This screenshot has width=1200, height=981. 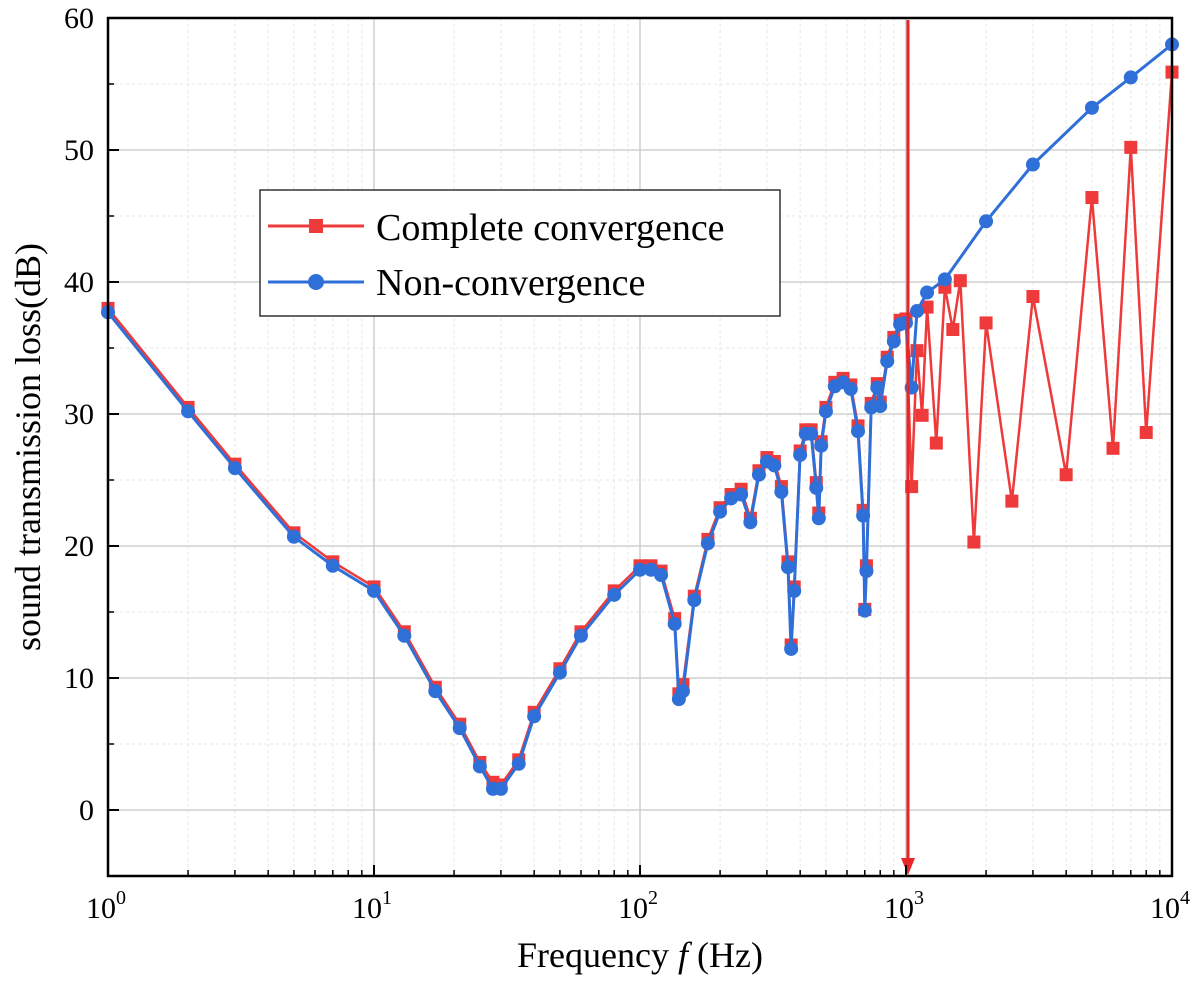 I want to click on x-tick-label: 10², so click(x=638, y=906).